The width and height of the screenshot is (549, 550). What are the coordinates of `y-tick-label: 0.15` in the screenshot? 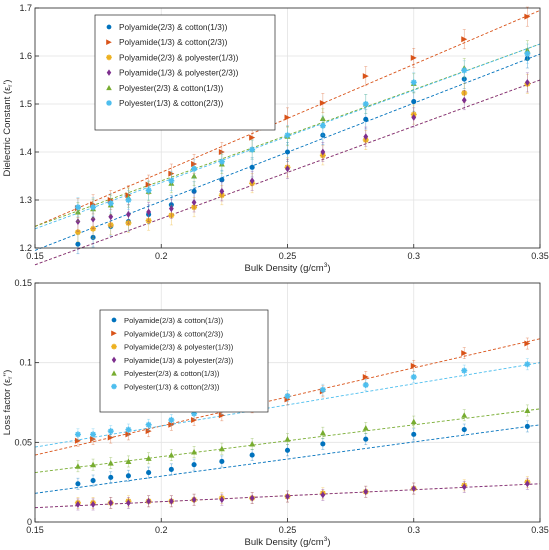 It's located at (23, 283).